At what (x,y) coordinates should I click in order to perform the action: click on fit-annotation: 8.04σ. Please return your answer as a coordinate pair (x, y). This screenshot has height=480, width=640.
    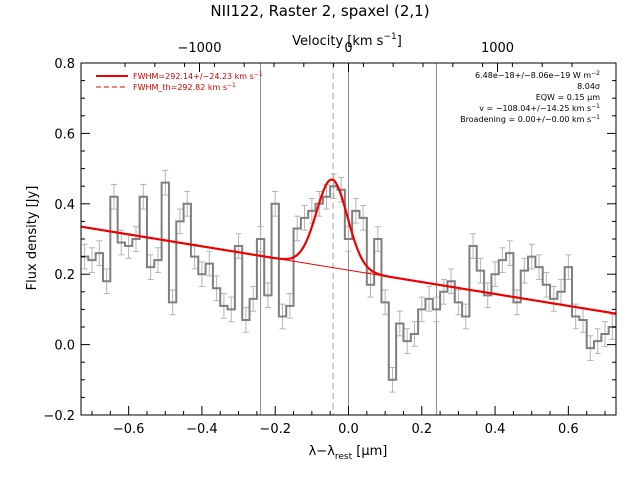
    Looking at the image, I should click on (588, 86).